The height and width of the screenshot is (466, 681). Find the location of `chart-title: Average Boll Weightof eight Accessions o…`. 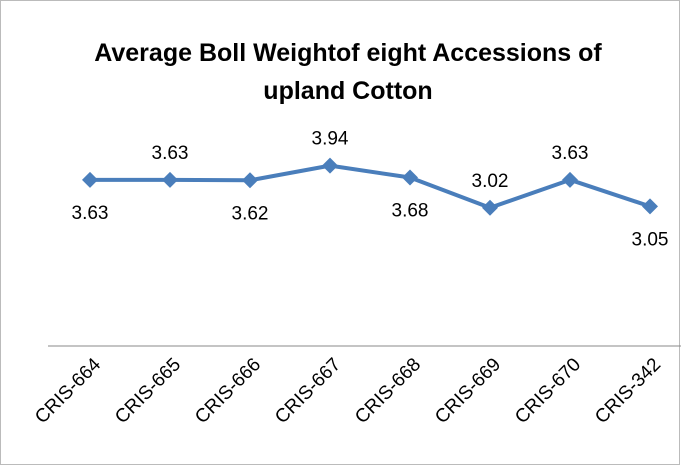

chart-title: Average Boll Weightof eight Accessions o… is located at coordinates (348, 72).